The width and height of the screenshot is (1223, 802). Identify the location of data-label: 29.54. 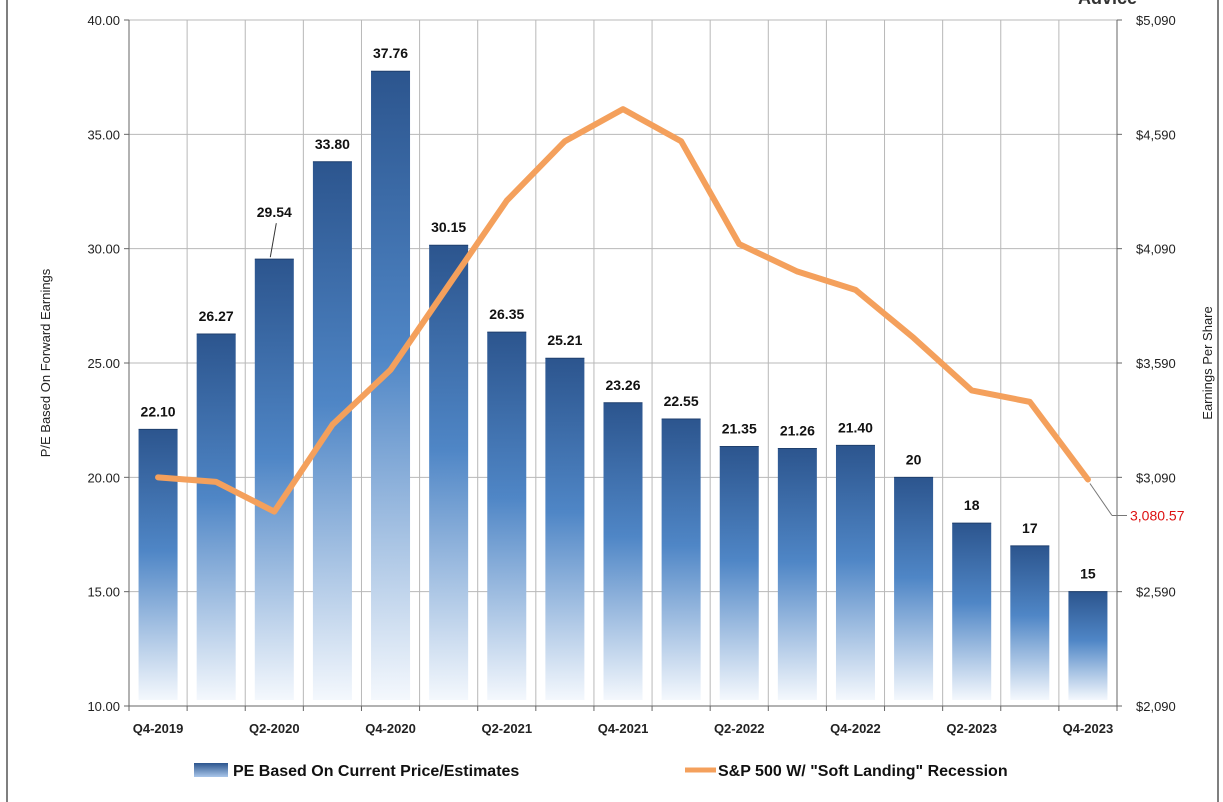
(274, 212).